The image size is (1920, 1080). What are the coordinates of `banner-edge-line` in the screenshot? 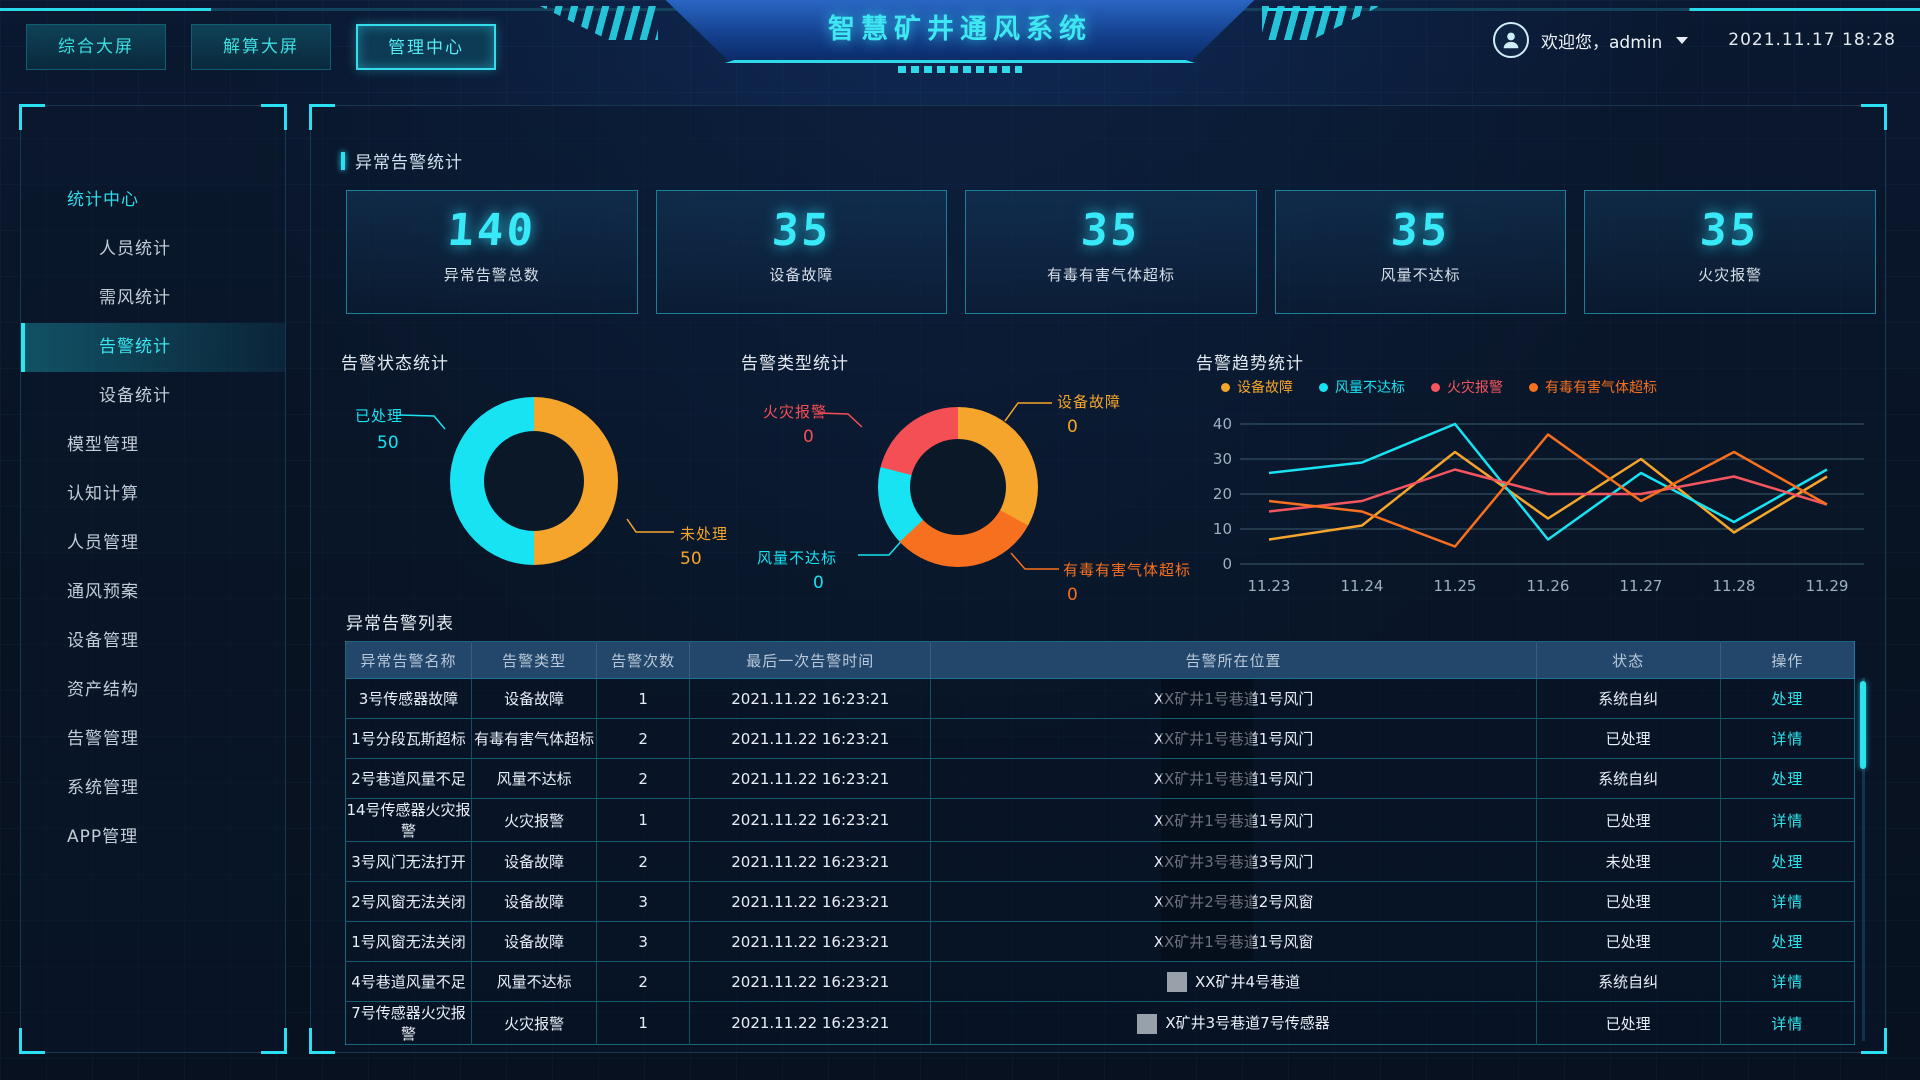 It's located at (960, 61).